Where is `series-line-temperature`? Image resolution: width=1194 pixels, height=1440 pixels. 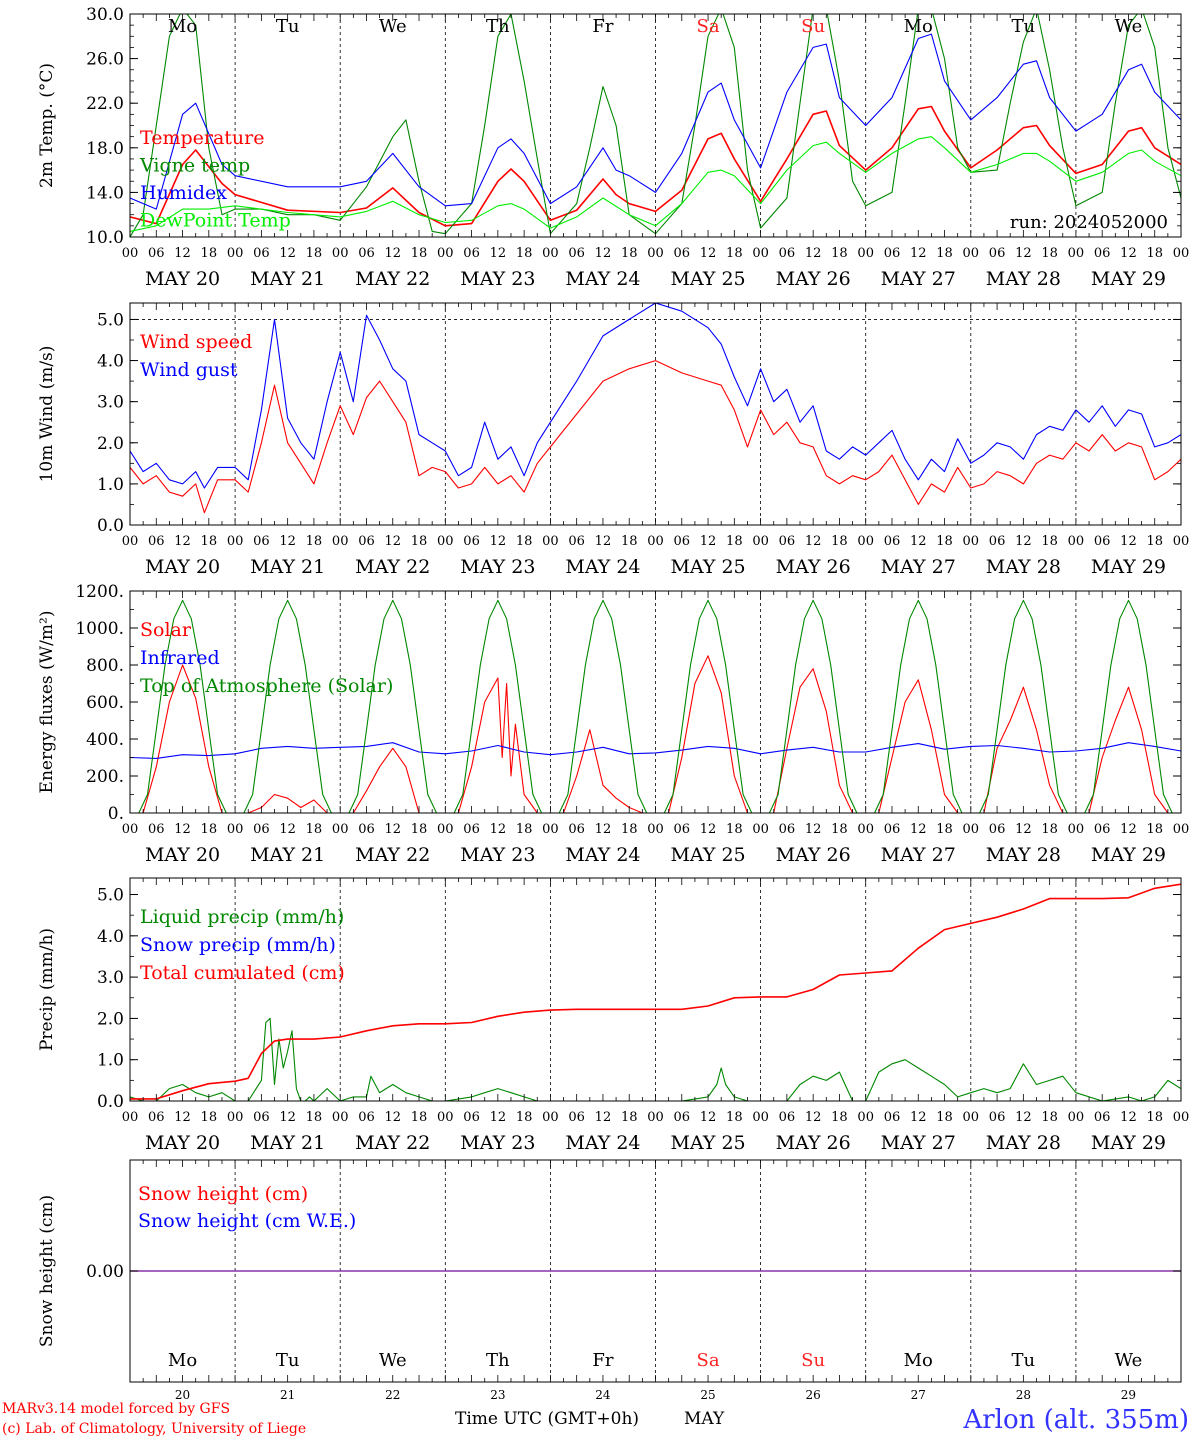
series-line-temperature is located at coordinates (655, 166).